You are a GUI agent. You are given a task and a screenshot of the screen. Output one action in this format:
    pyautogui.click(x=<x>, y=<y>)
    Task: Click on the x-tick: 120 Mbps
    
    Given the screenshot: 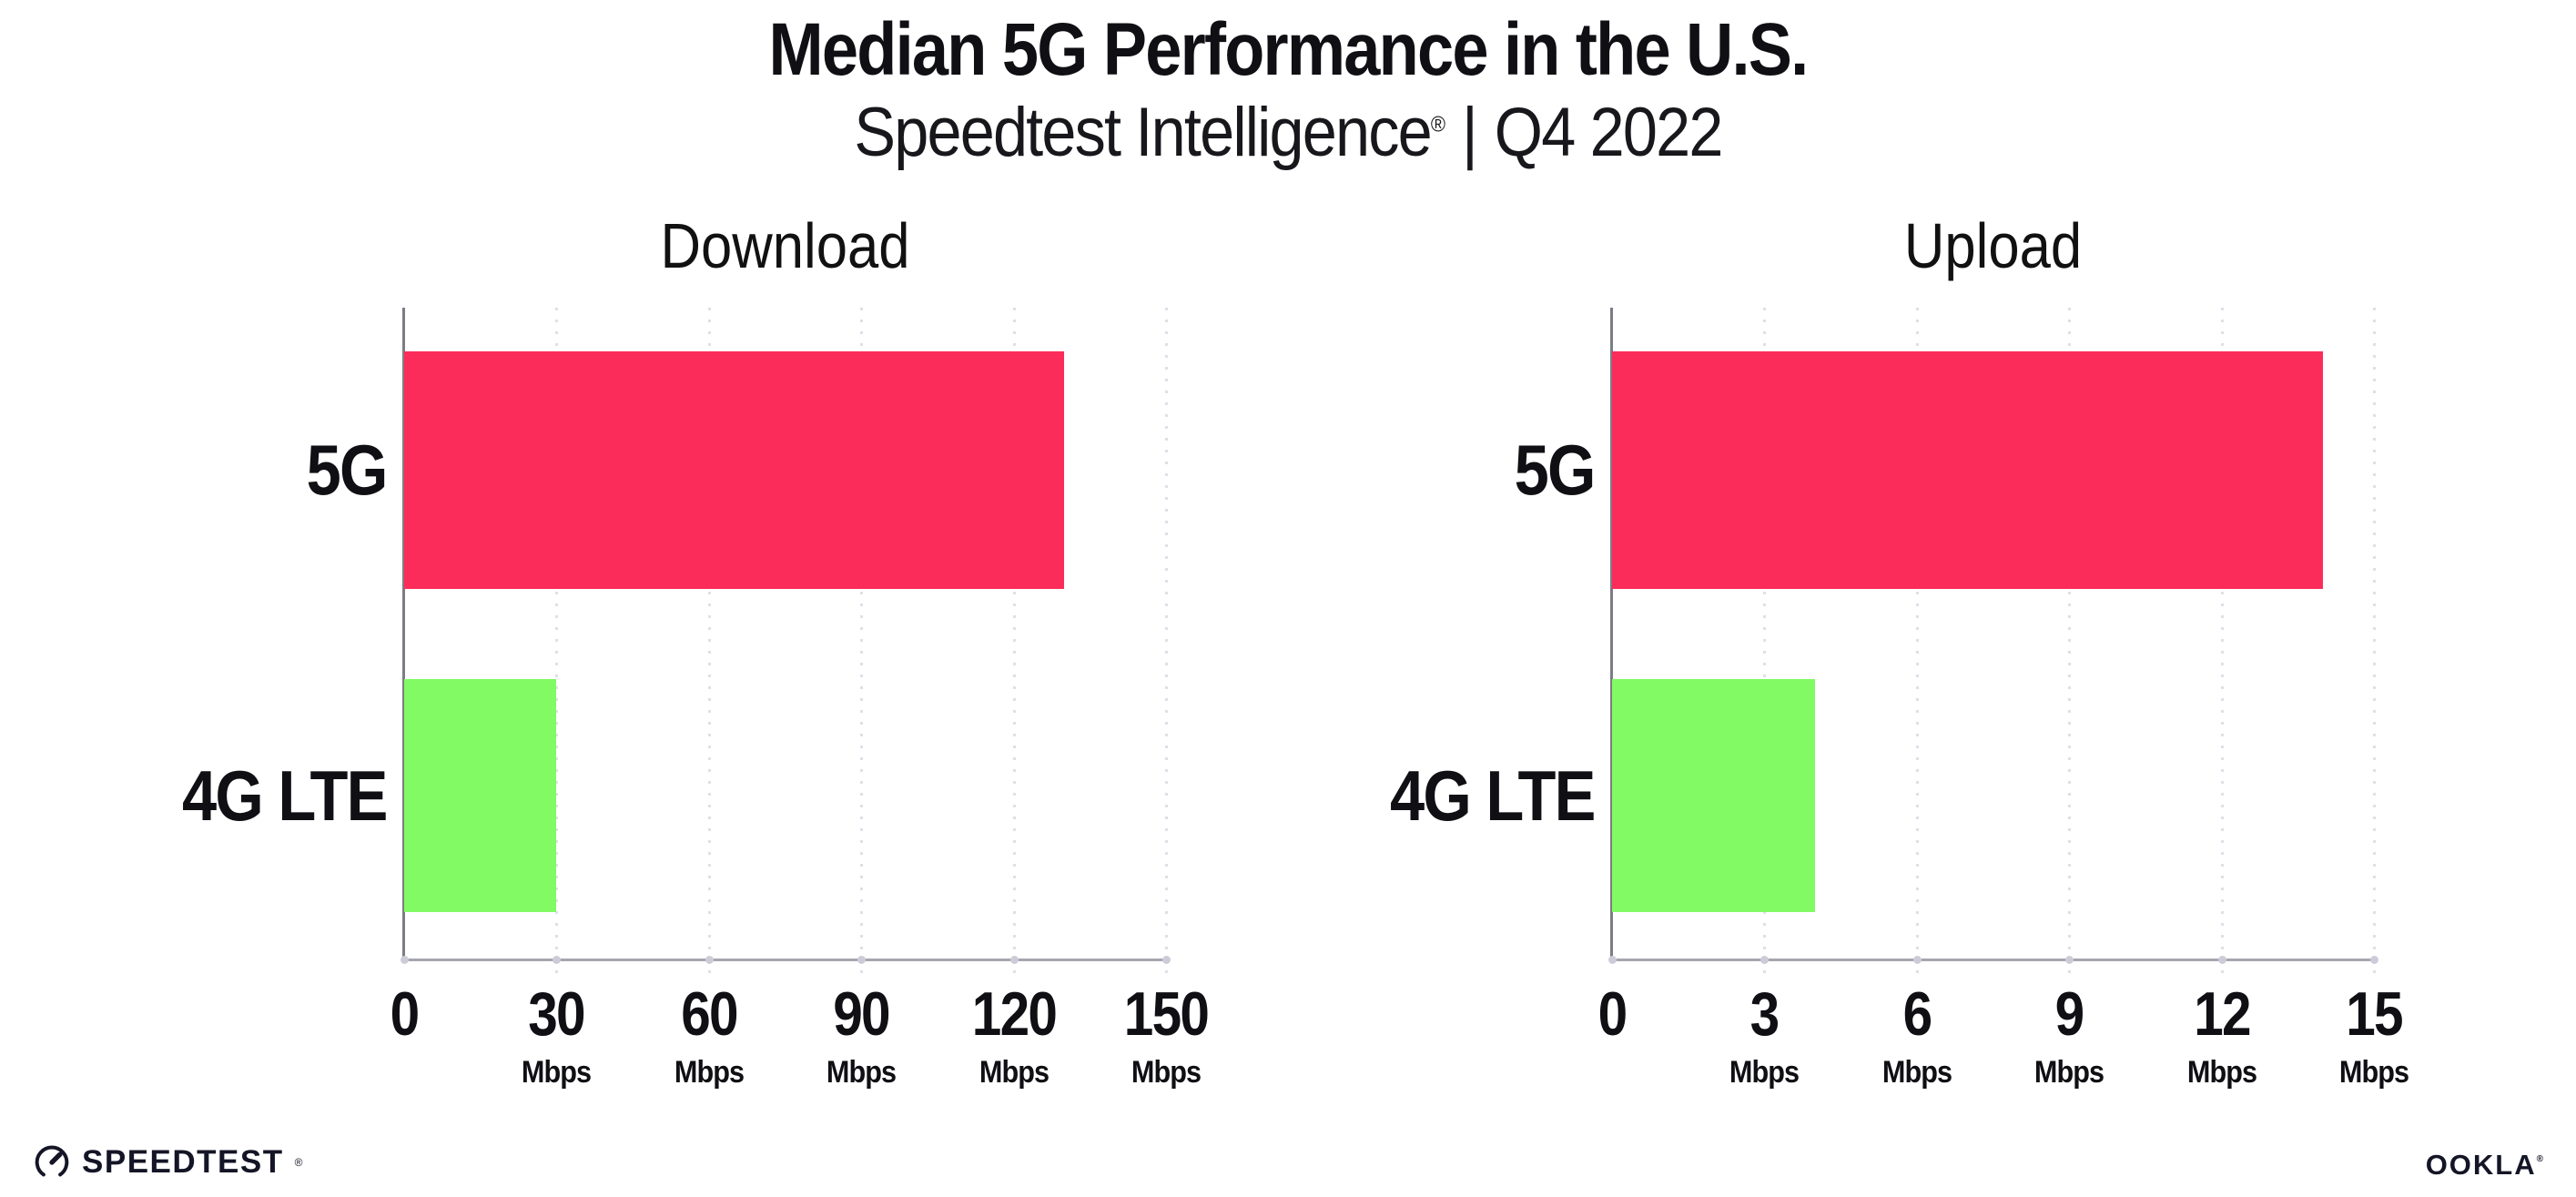 What is the action you would take?
    pyautogui.click(x=1014, y=1034)
    